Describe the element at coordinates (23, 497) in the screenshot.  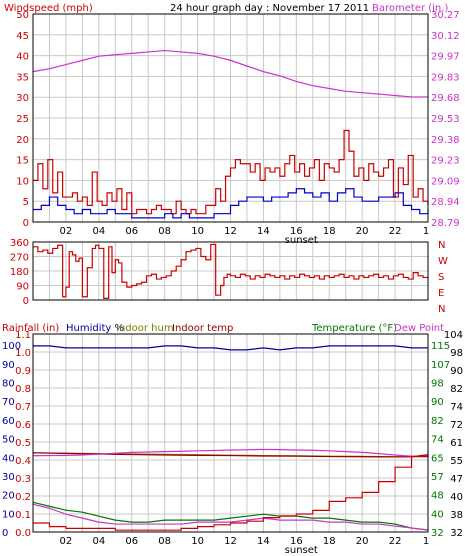
I see `rain-y-tick-0.2: 0.2` at that location.